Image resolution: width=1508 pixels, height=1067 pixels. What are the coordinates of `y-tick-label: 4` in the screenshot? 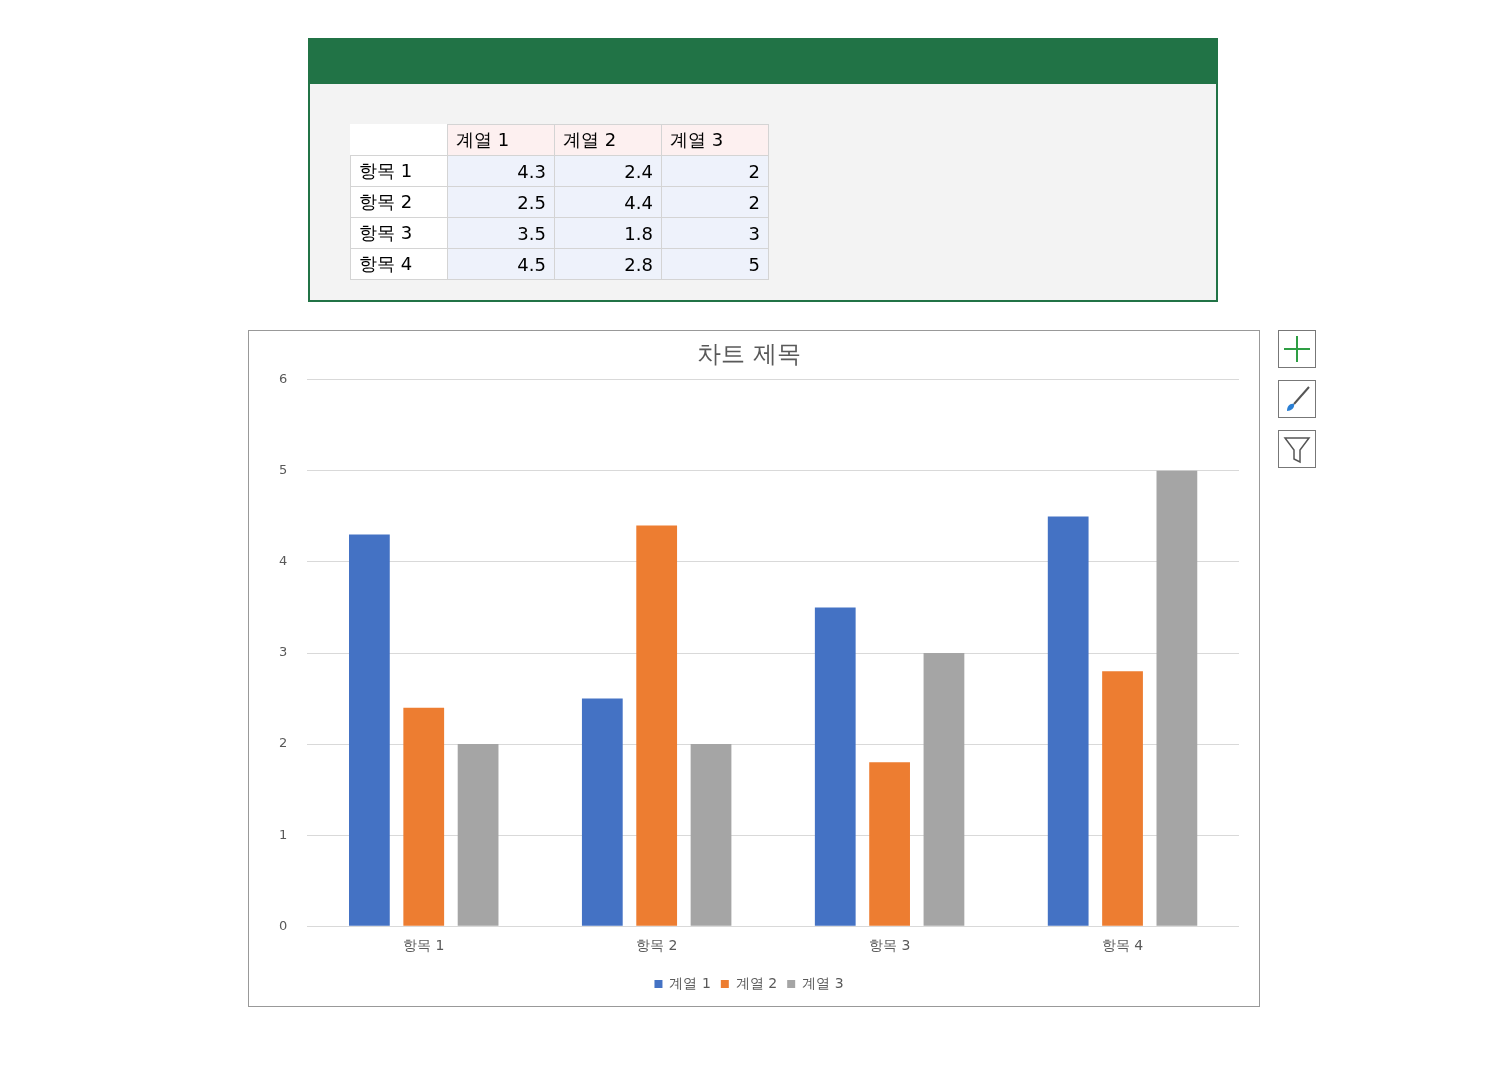 It's located at (283, 561).